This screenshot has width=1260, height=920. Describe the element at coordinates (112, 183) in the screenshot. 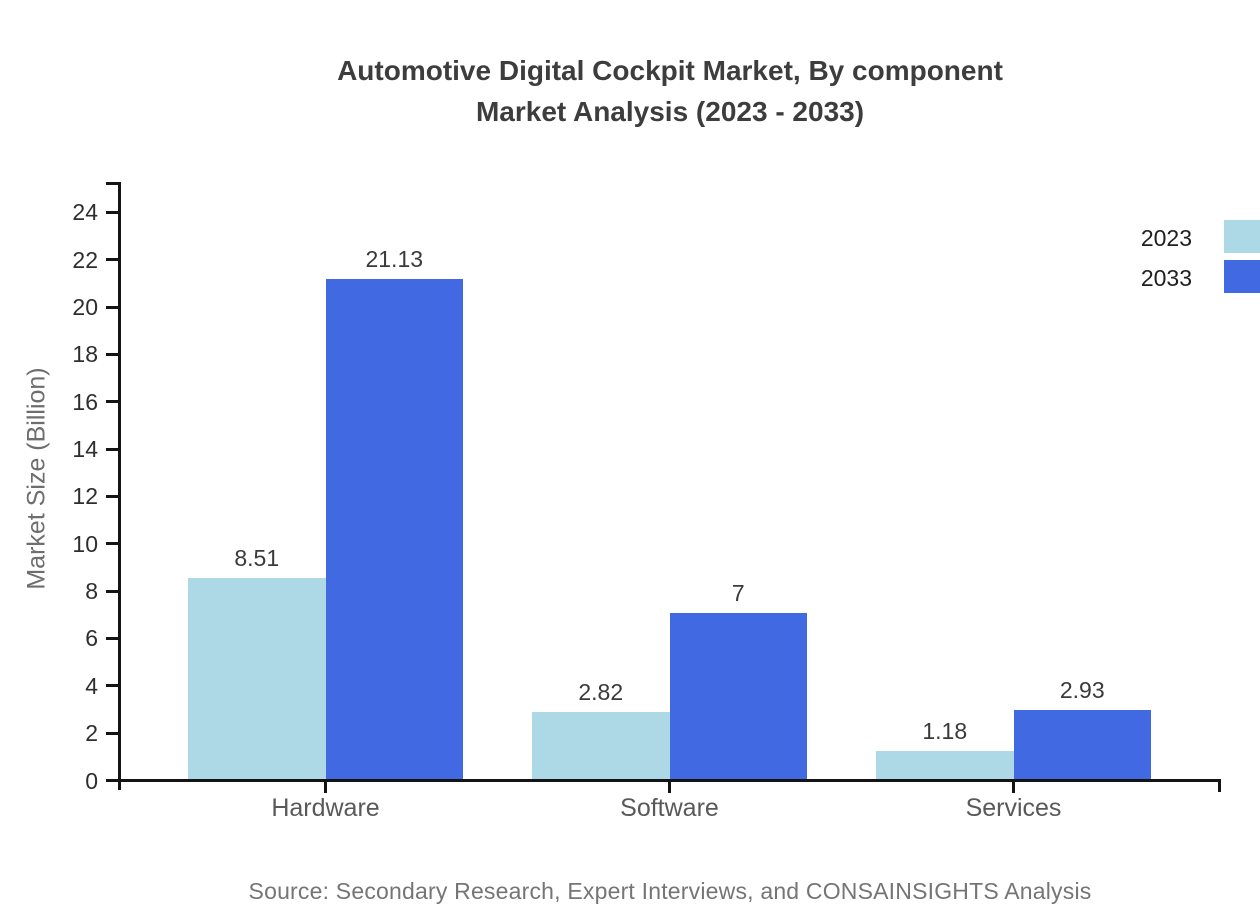

I see `y-axis-top-cap` at that location.